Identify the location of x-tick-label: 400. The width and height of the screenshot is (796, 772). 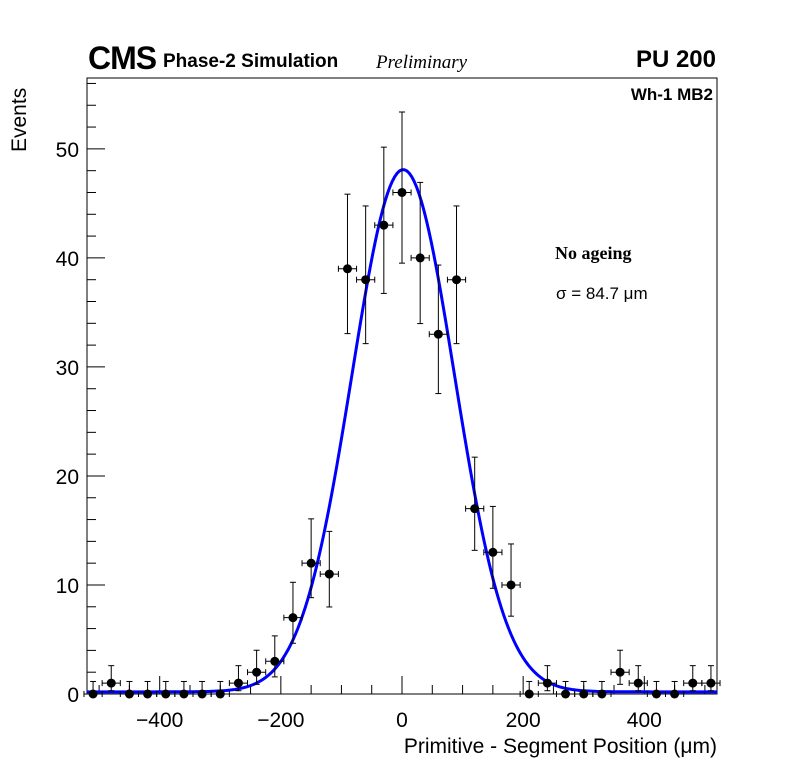
(644, 720).